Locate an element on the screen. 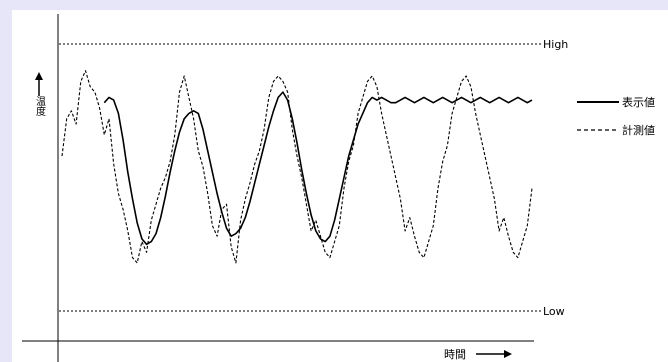 Image resolution: width=668 pixels, height=362 pixels. y-axis-label-group: 温度 is located at coordinates (40, 94).